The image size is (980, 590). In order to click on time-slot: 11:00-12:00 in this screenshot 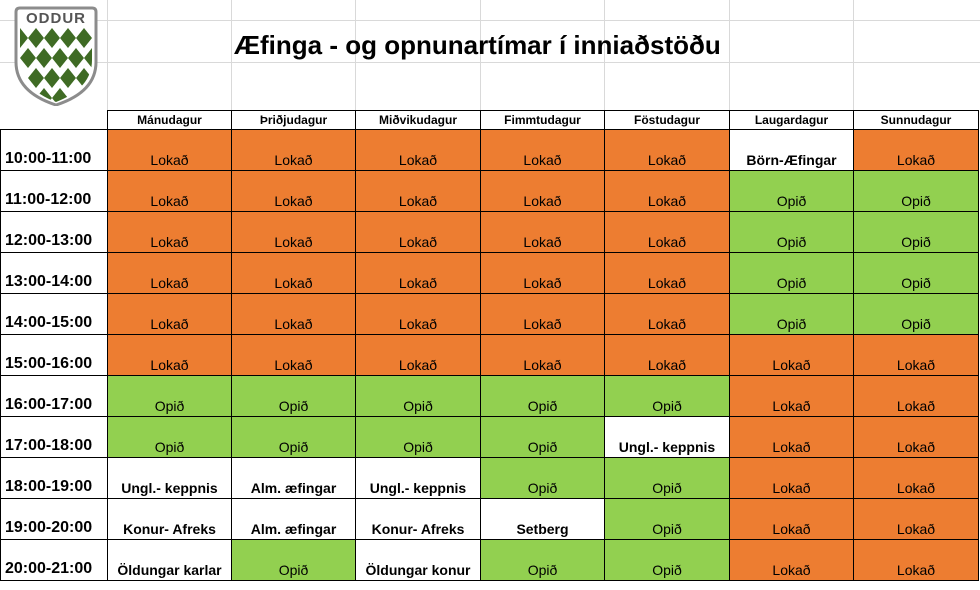, I will do `click(54, 191)`.